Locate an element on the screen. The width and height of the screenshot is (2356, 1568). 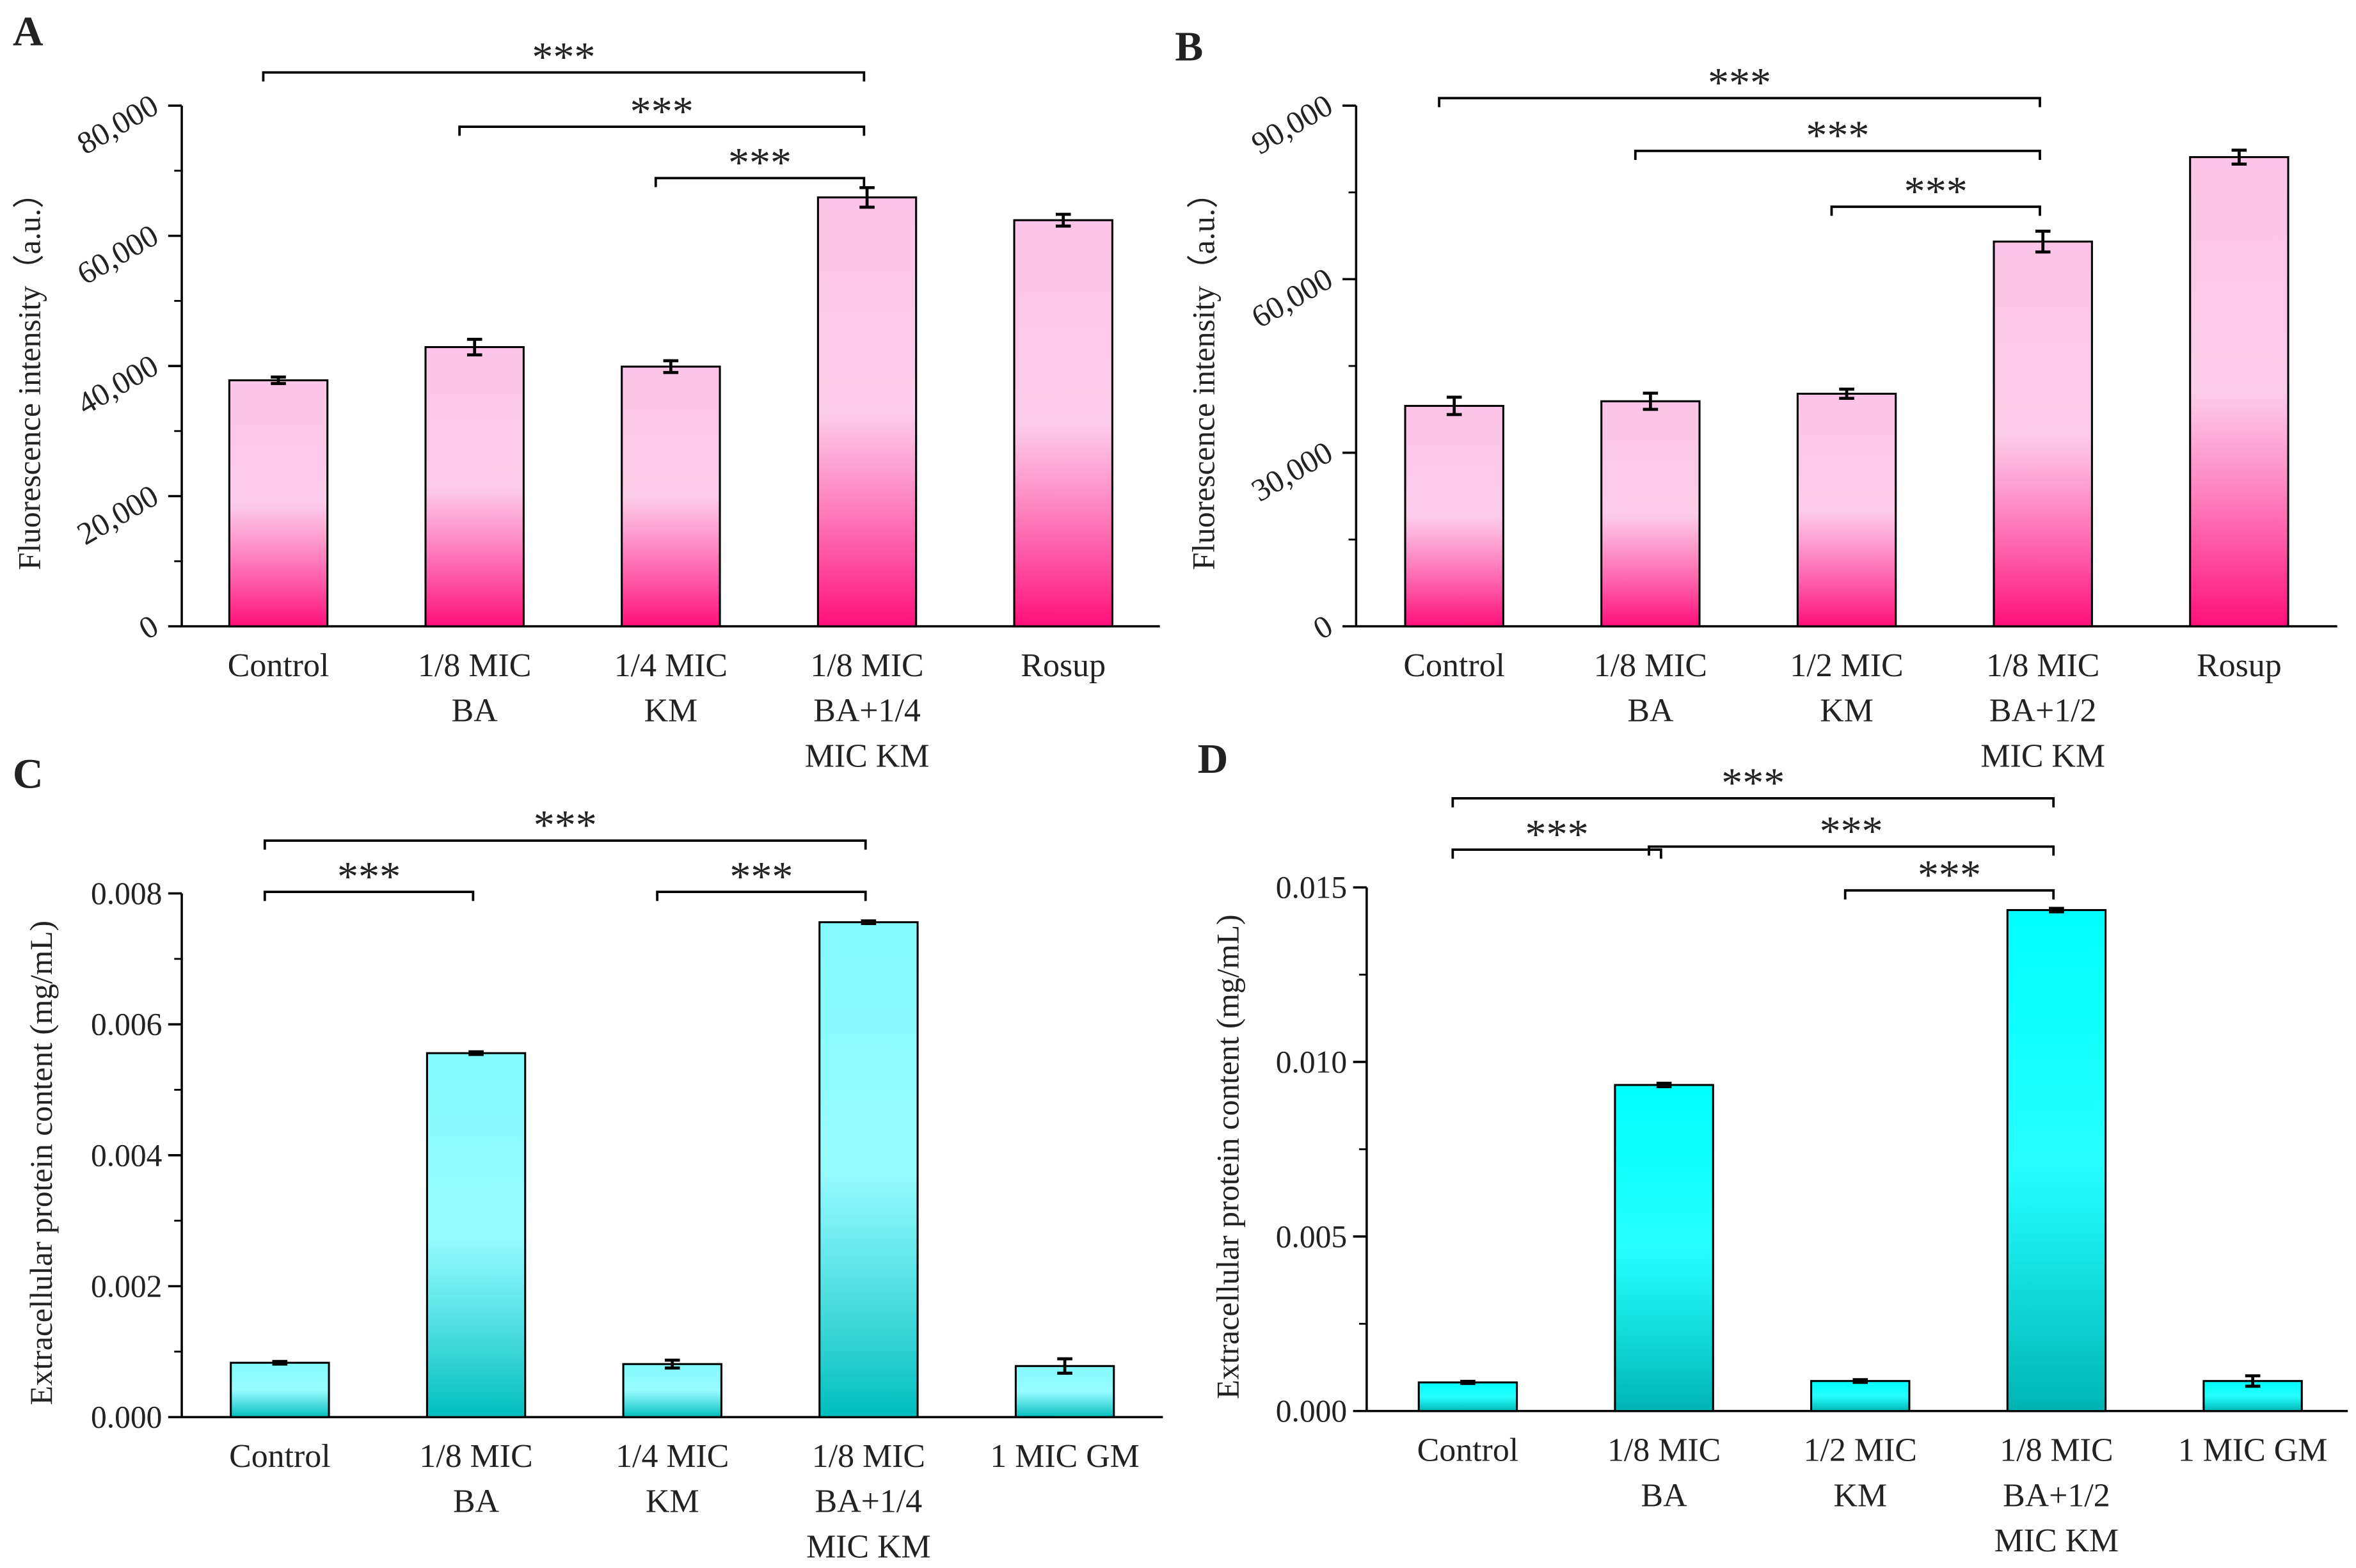
y-tick-label: 90,000 is located at coordinates (1291, 124).